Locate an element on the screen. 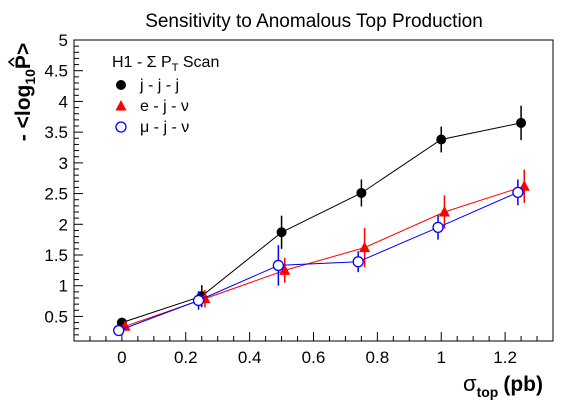  y-tick-label: 3 is located at coordinates (63, 163).